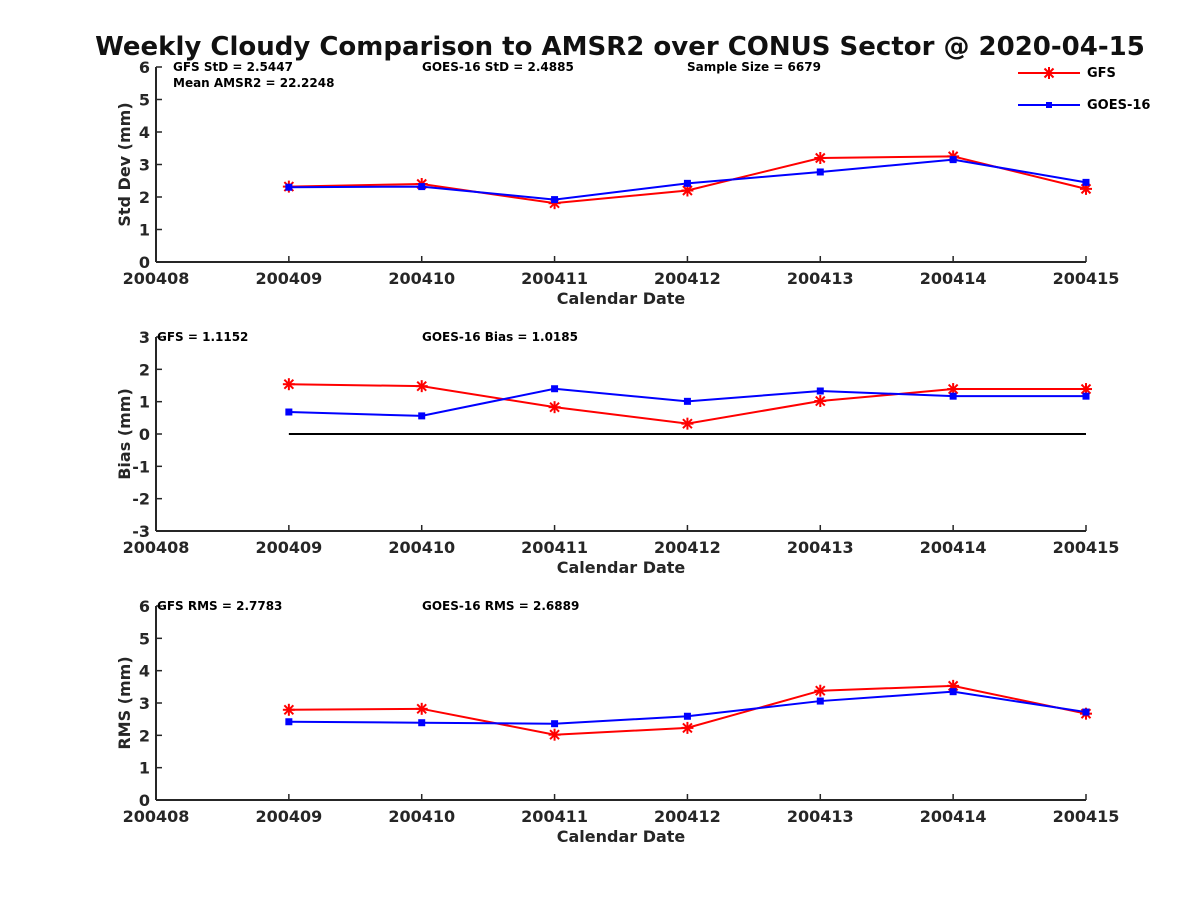 The width and height of the screenshot is (1200, 900). I want to click on legend-label-gfs: GFS, so click(1101, 73).